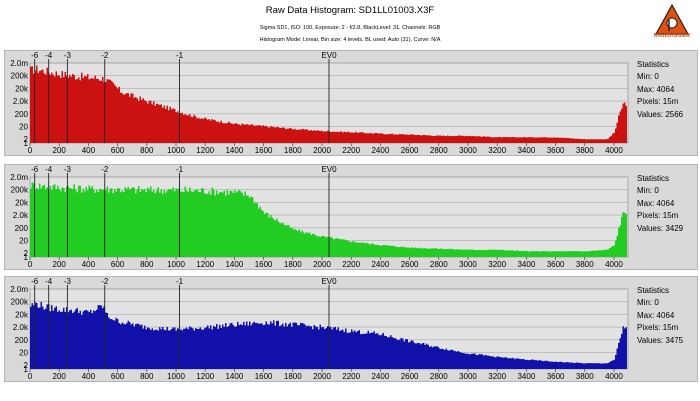 This screenshot has height=401, width=700. Describe the element at coordinates (60, 264) in the screenshot. I see `x-tick-label: 200` at that location.